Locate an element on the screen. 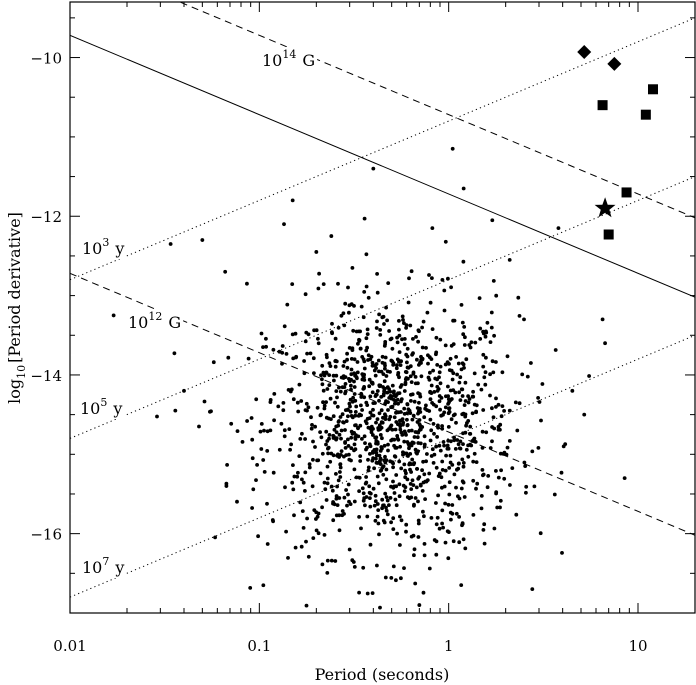  y-tick-label: −14 is located at coordinates (46, 376).